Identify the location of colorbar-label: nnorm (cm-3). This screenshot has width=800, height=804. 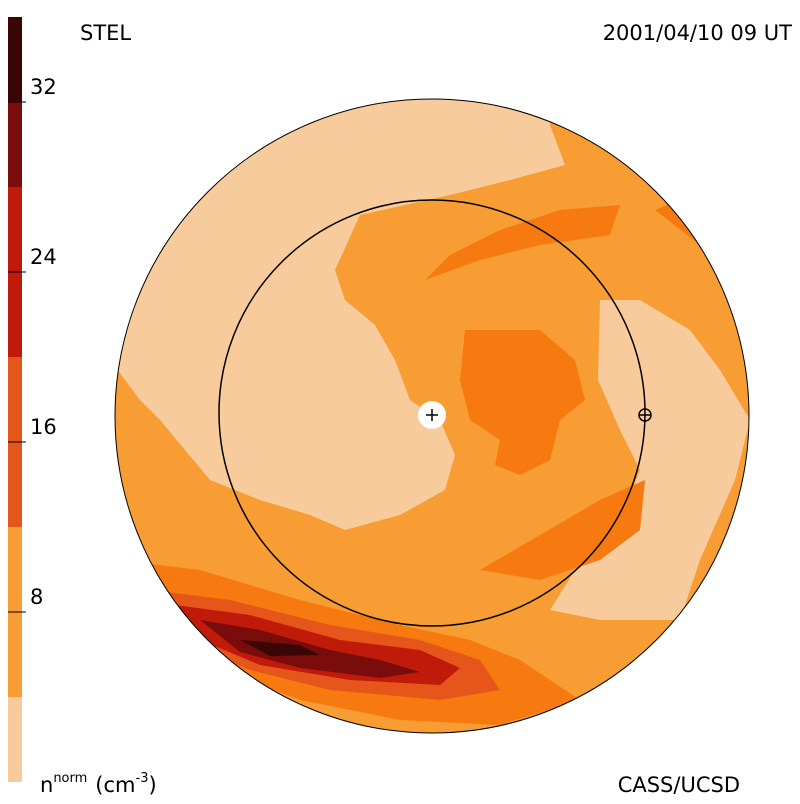
(98, 784).